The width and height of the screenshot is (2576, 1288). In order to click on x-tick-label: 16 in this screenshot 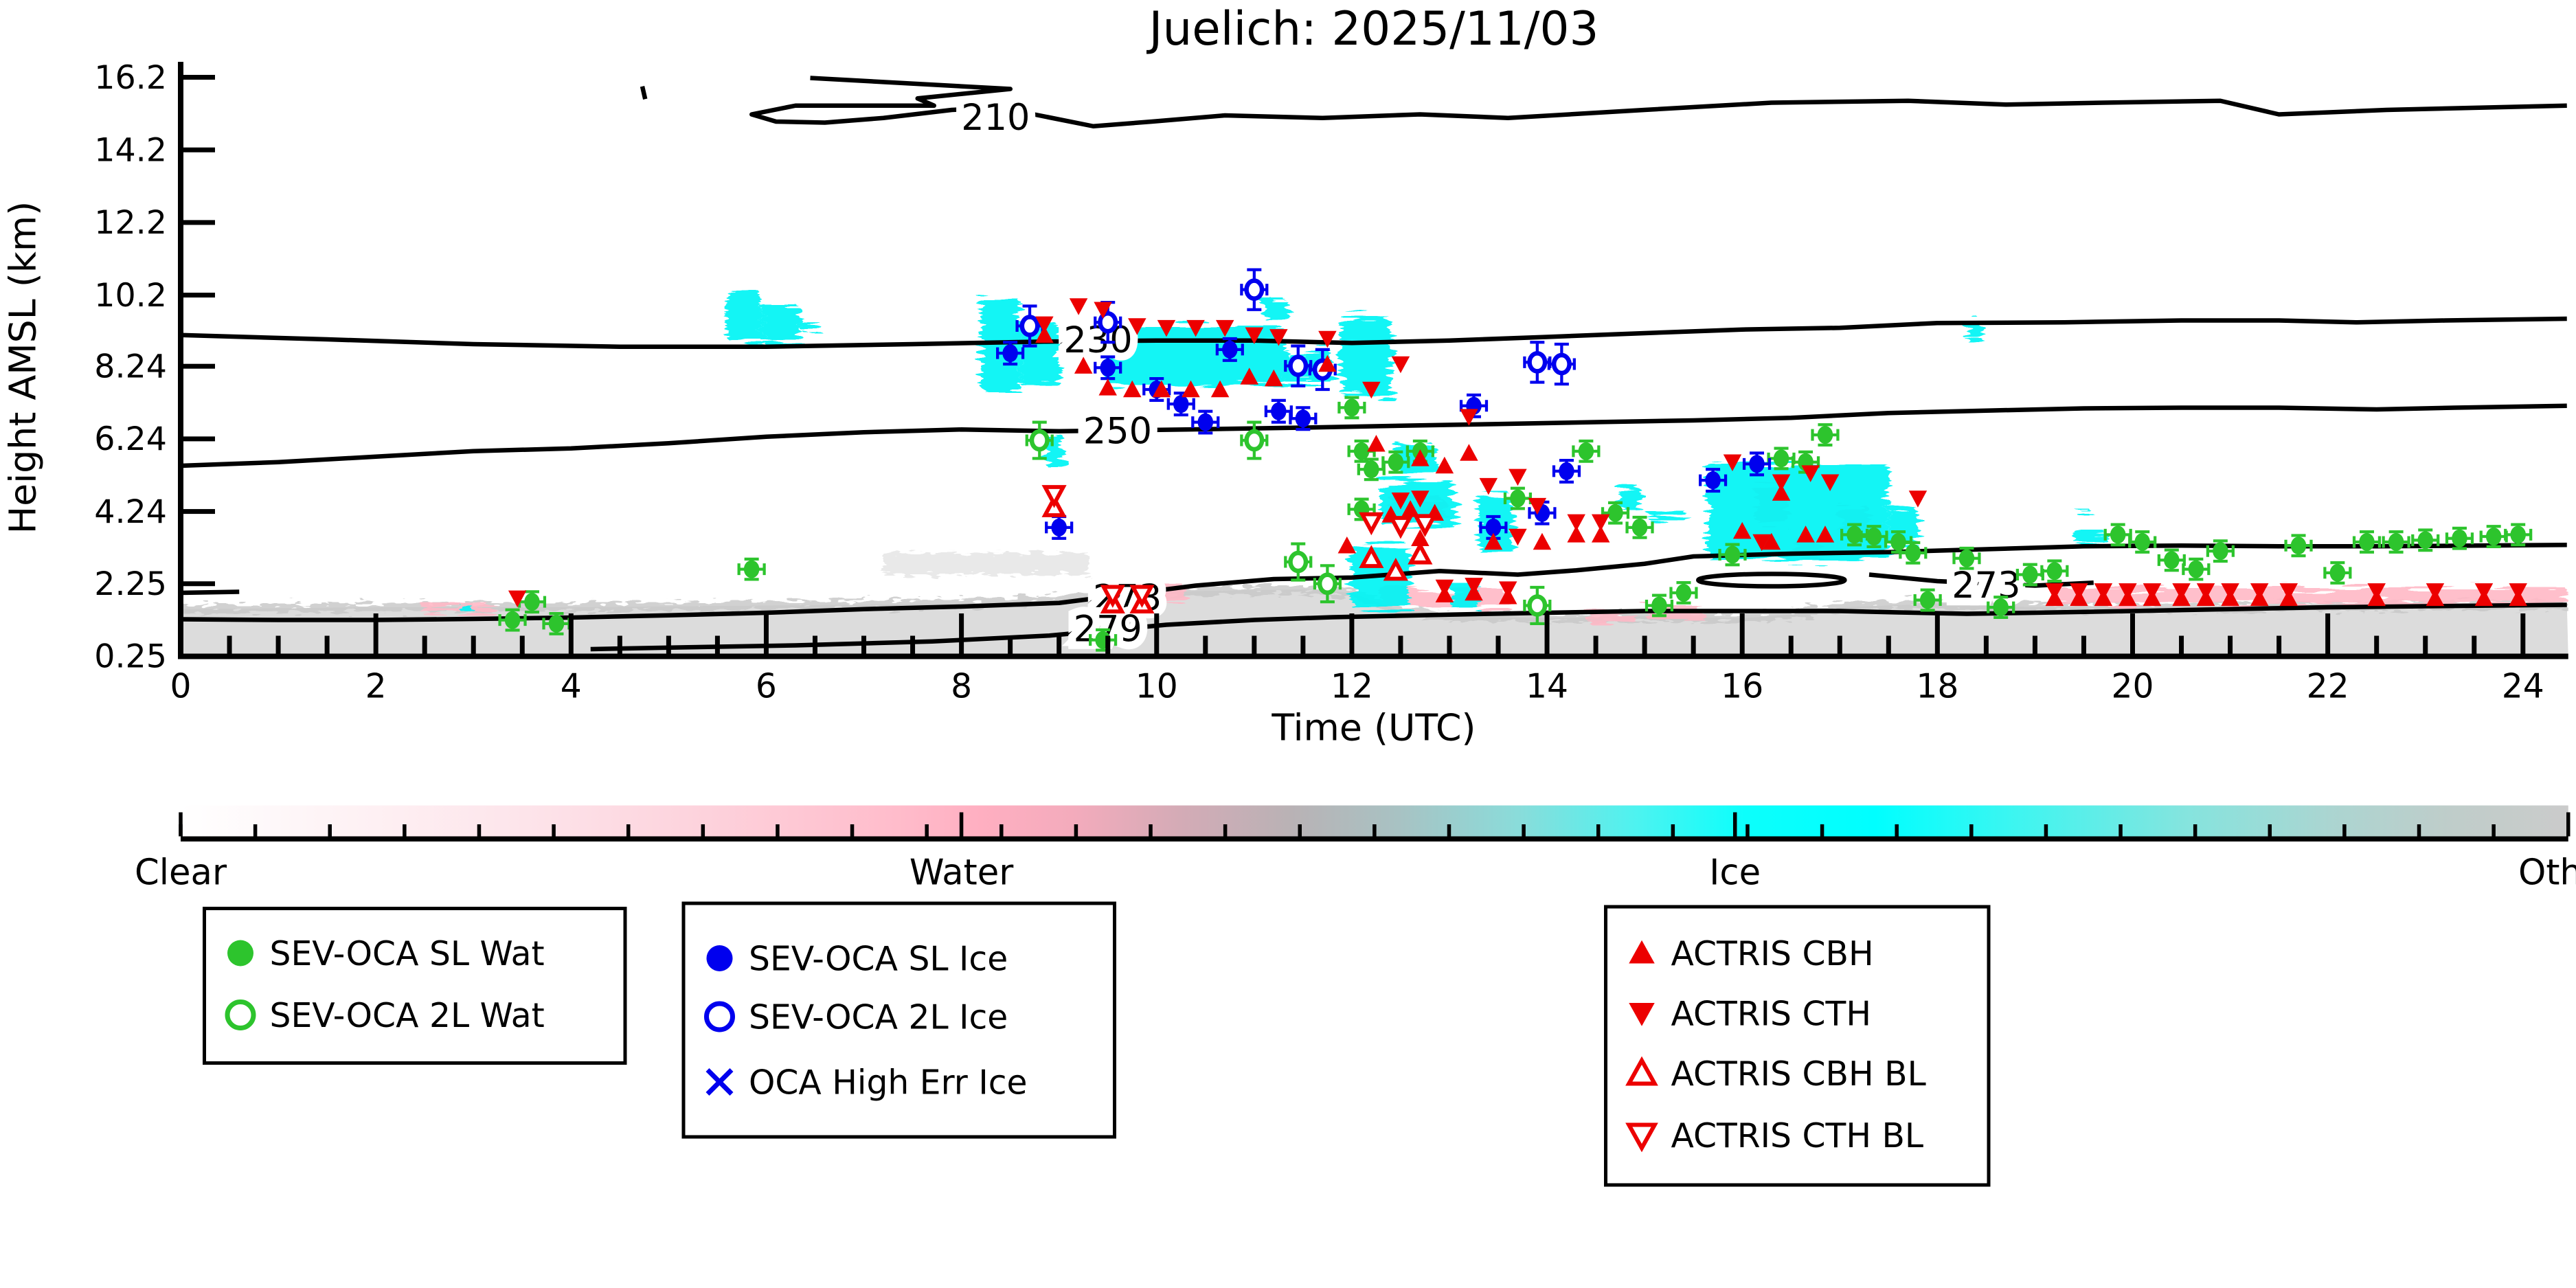, I will do `click(1742, 687)`.